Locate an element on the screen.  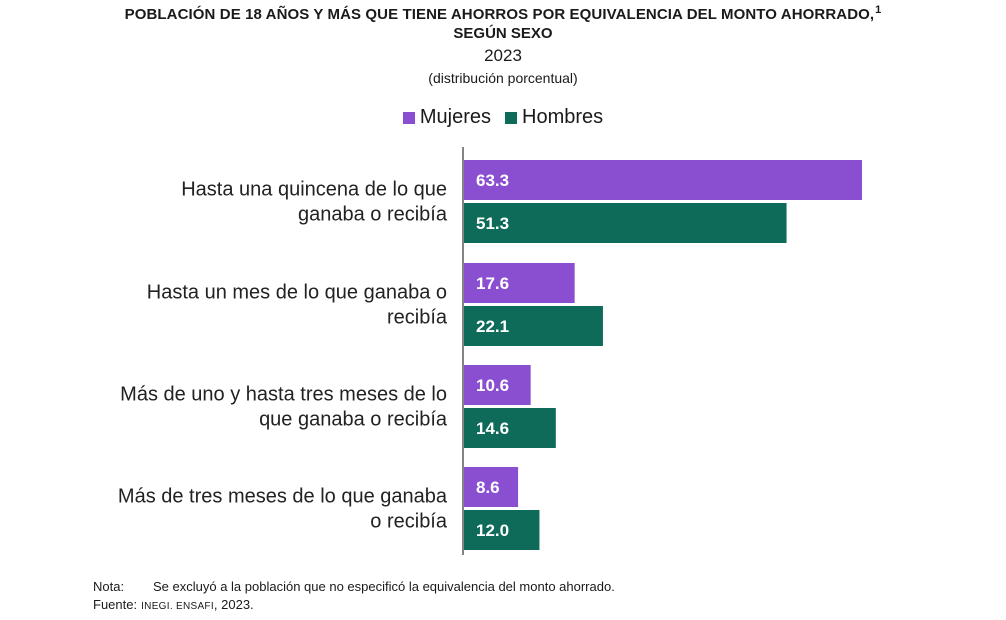
legend-label-mujeres: Mujeres is located at coordinates (455, 117).